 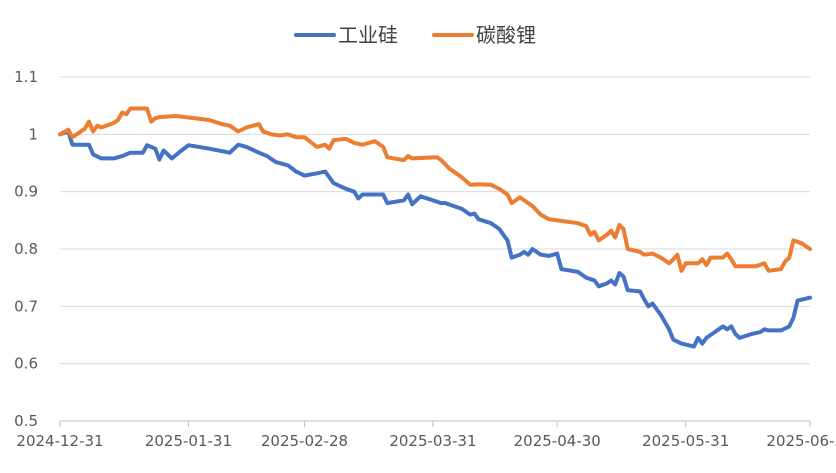 What do you see at coordinates (26, 249) in the screenshot?
I see `y-tick-label: 0.8` at bounding box center [26, 249].